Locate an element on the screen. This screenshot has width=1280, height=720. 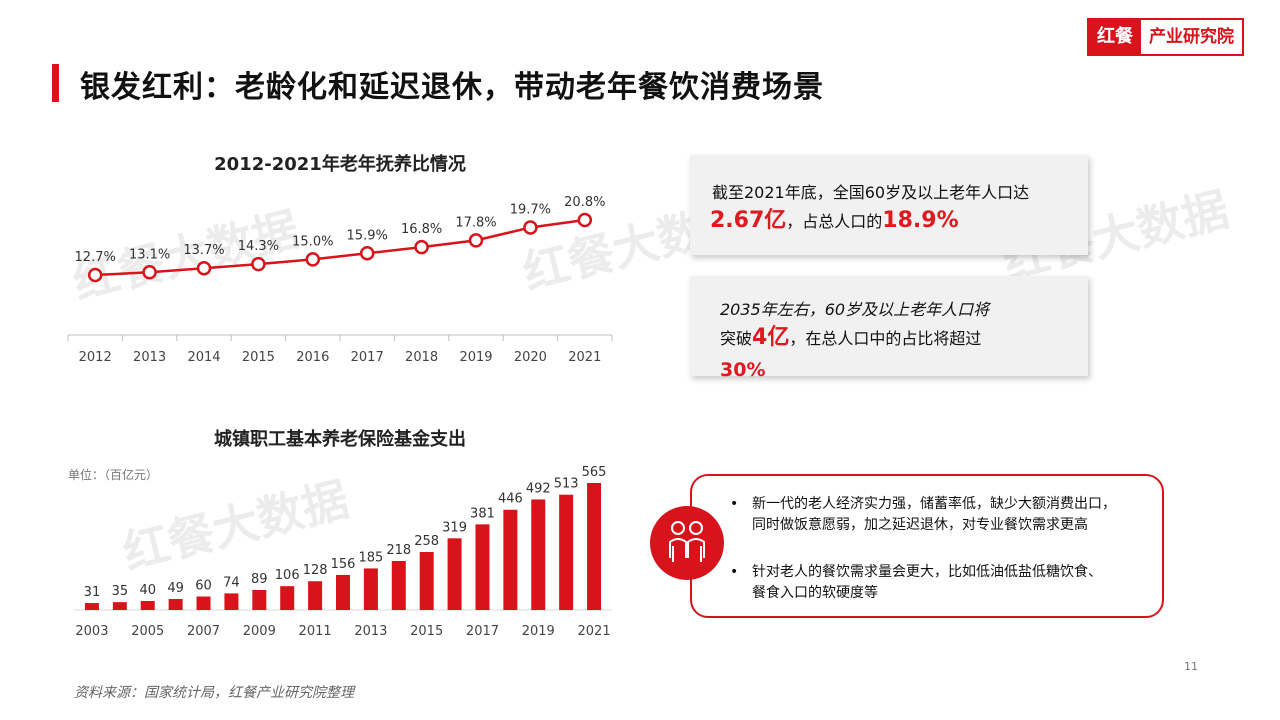
x-tick-label: 2009 is located at coordinates (259, 631).